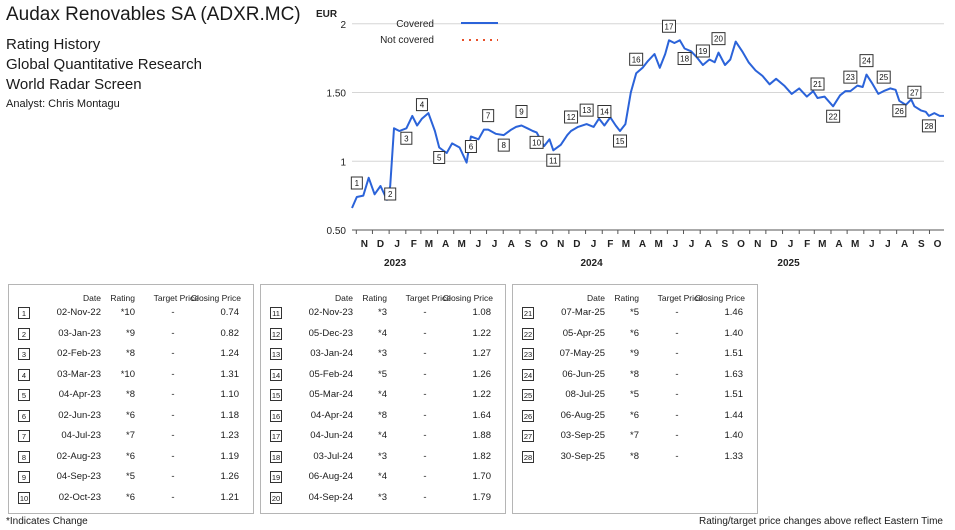 Image resolution: width=955 pixels, height=530 pixels. I want to click on table-row: 23 07-May-25 *9 - 1.51, so click(635, 353).